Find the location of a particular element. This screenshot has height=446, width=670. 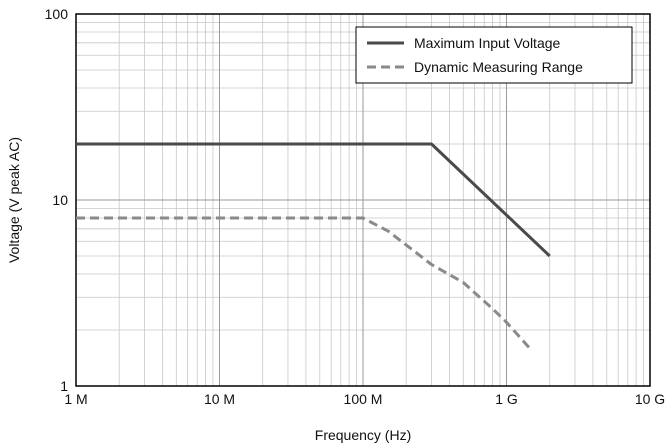

x-tick-label: 10 G is located at coordinates (650, 399).